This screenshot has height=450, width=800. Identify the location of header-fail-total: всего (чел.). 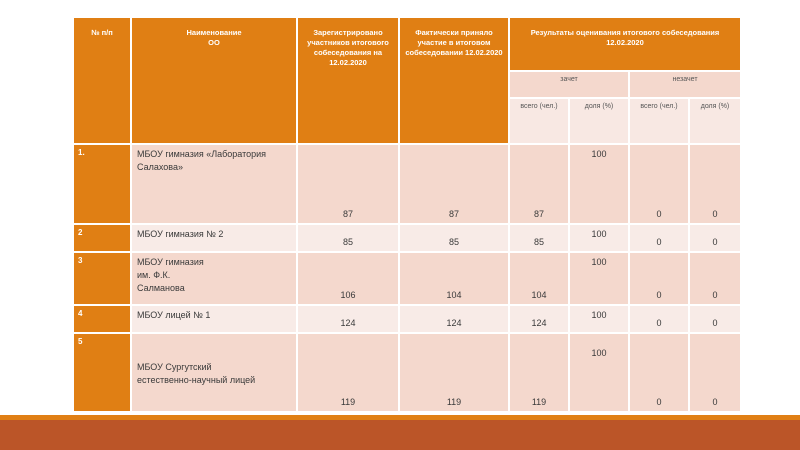
(659, 121).